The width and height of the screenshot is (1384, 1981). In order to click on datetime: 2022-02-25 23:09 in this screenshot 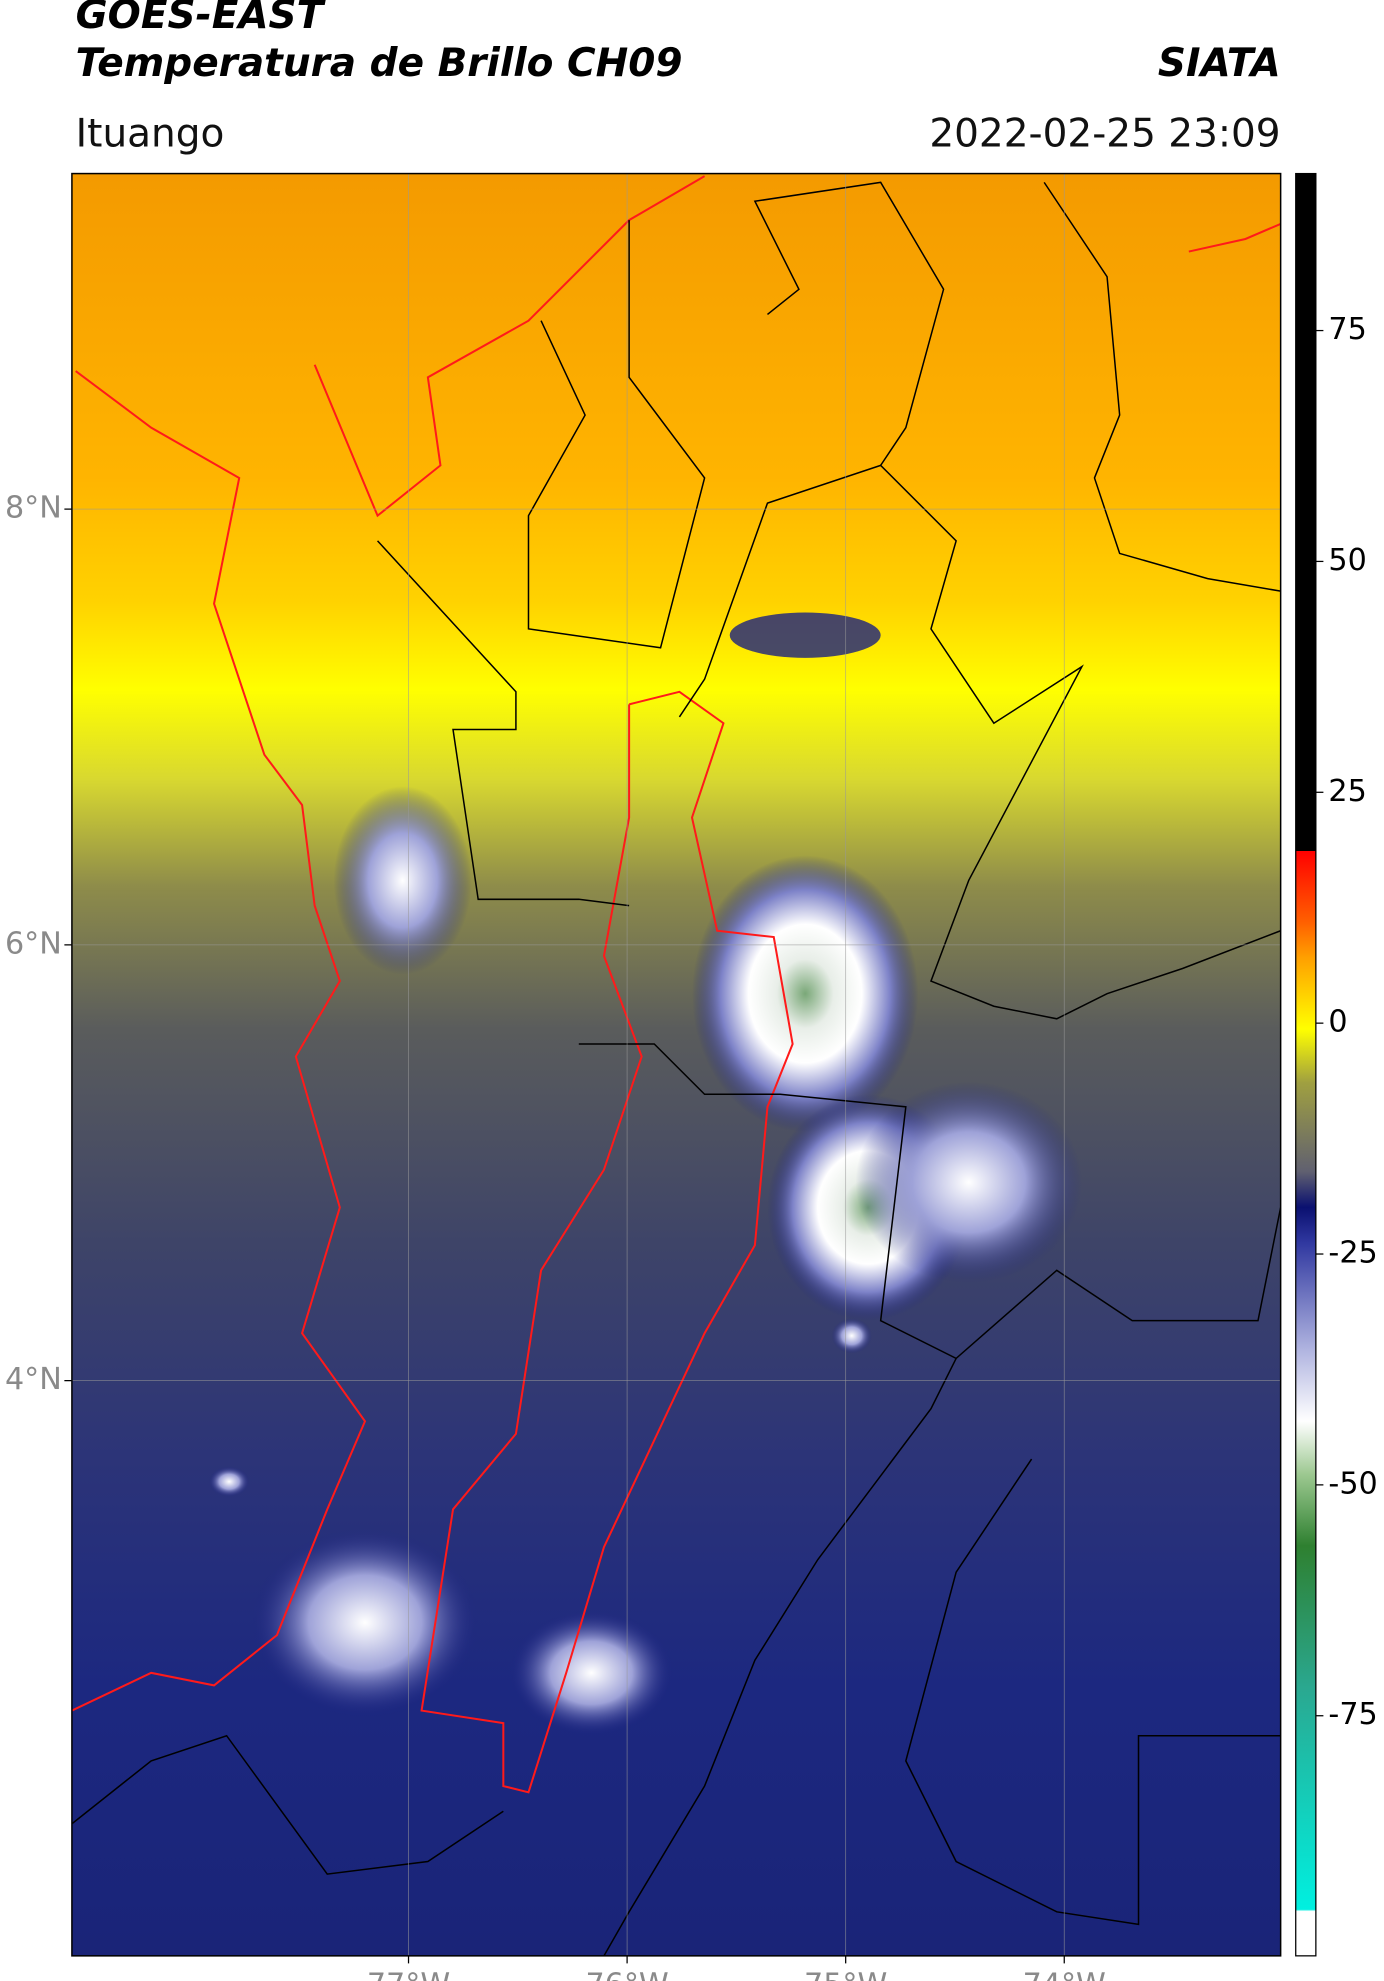, I will do `click(1104, 133)`.